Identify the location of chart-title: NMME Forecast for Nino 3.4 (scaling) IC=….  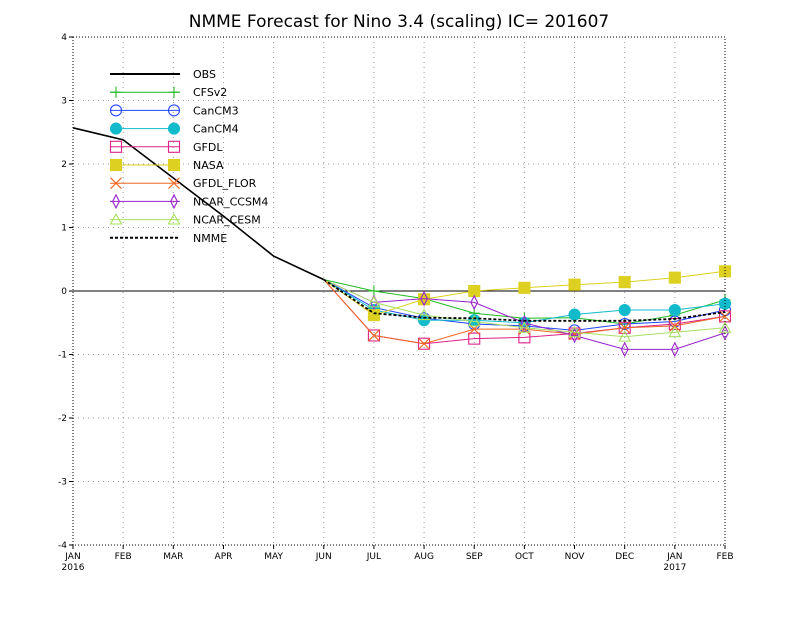
(399, 22).